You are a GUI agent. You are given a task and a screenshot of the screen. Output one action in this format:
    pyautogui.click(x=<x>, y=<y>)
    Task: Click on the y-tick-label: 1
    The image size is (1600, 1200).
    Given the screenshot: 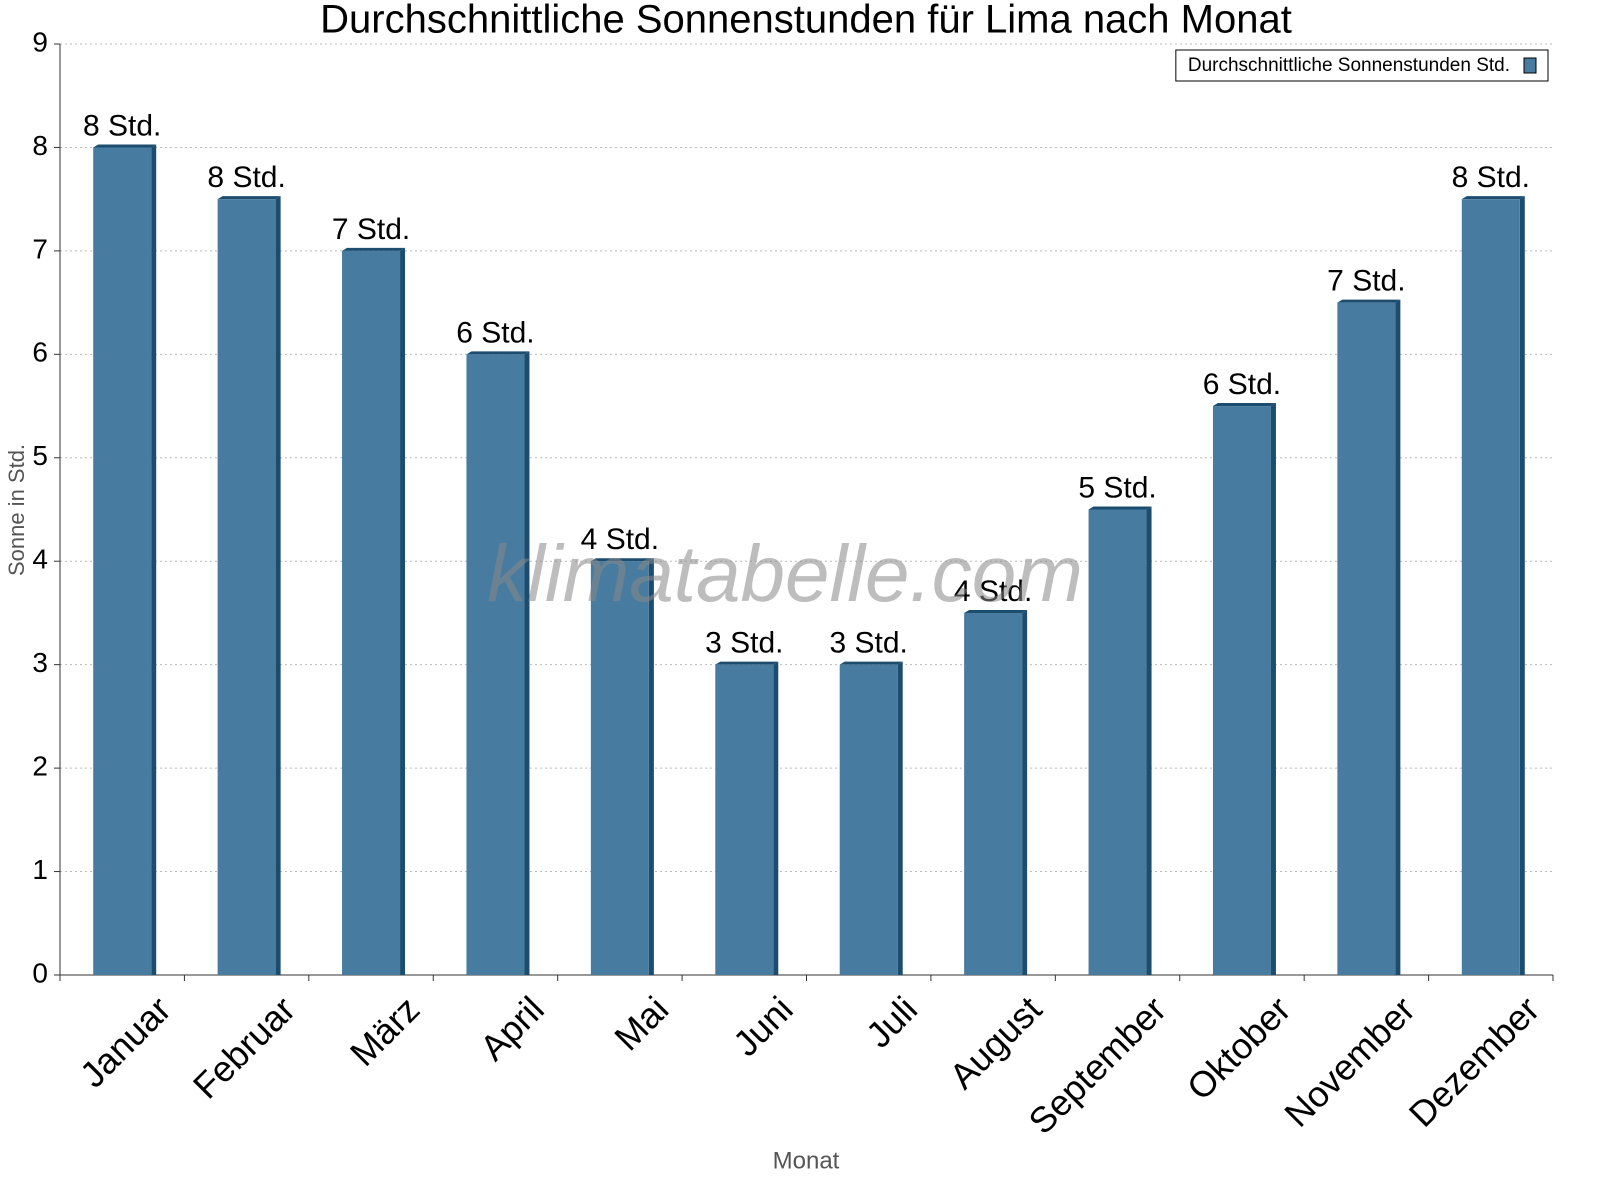 What is the action you would take?
    pyautogui.click(x=40, y=869)
    